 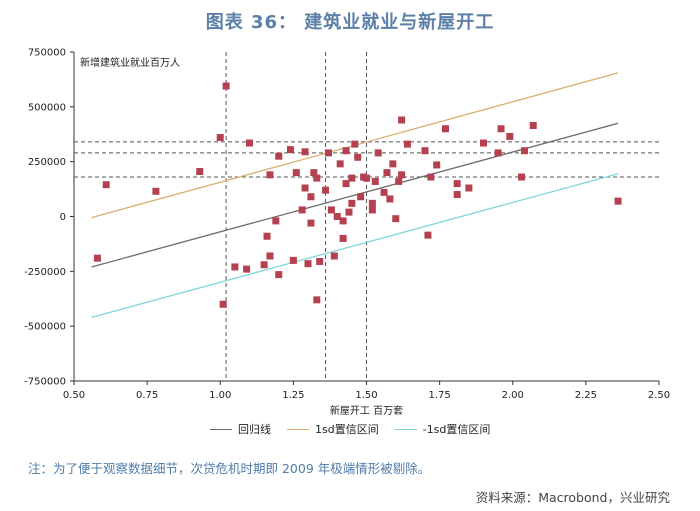 What do you see at coordinates (45, 382) in the screenshot?
I see `y-tick-label: -750000` at bounding box center [45, 382].